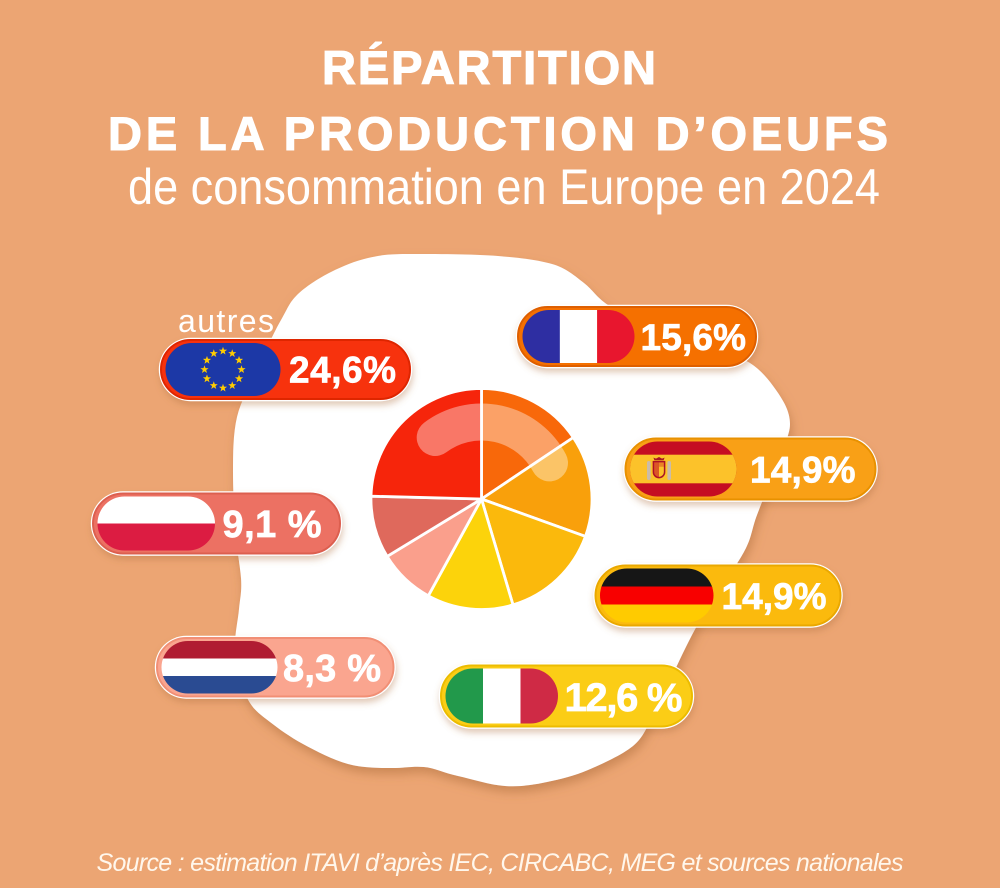 This screenshot has height=888, width=1000. What do you see at coordinates (489, 67) in the screenshot?
I see `svg-text: RÉPARTITION` at bounding box center [489, 67].